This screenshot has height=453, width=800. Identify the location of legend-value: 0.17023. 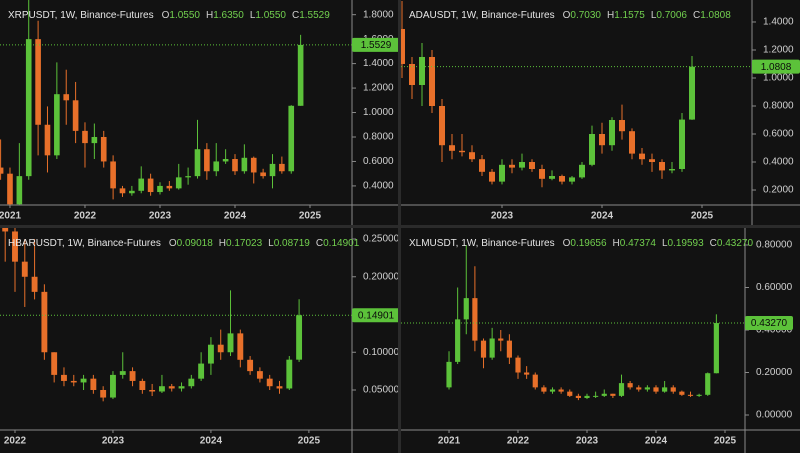
(244, 243).